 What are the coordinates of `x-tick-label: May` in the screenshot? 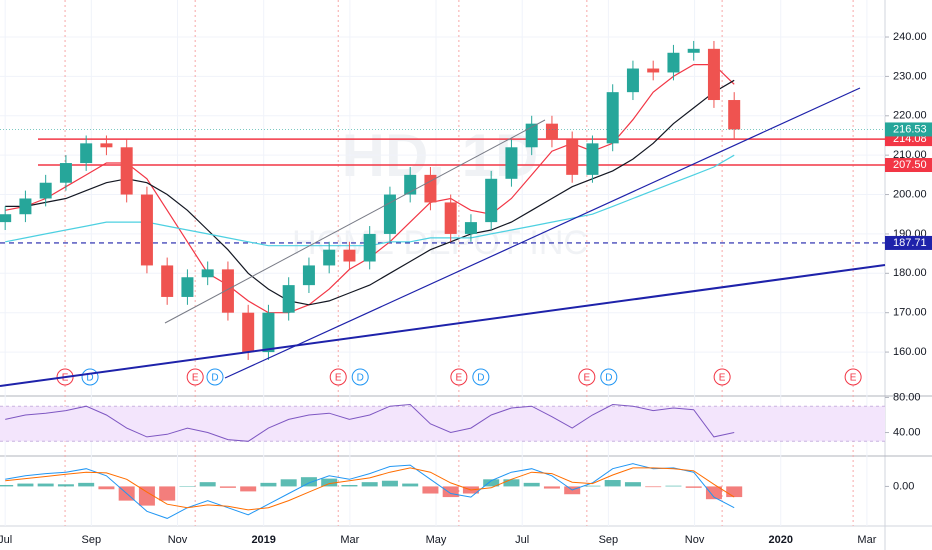 It's located at (436, 540).